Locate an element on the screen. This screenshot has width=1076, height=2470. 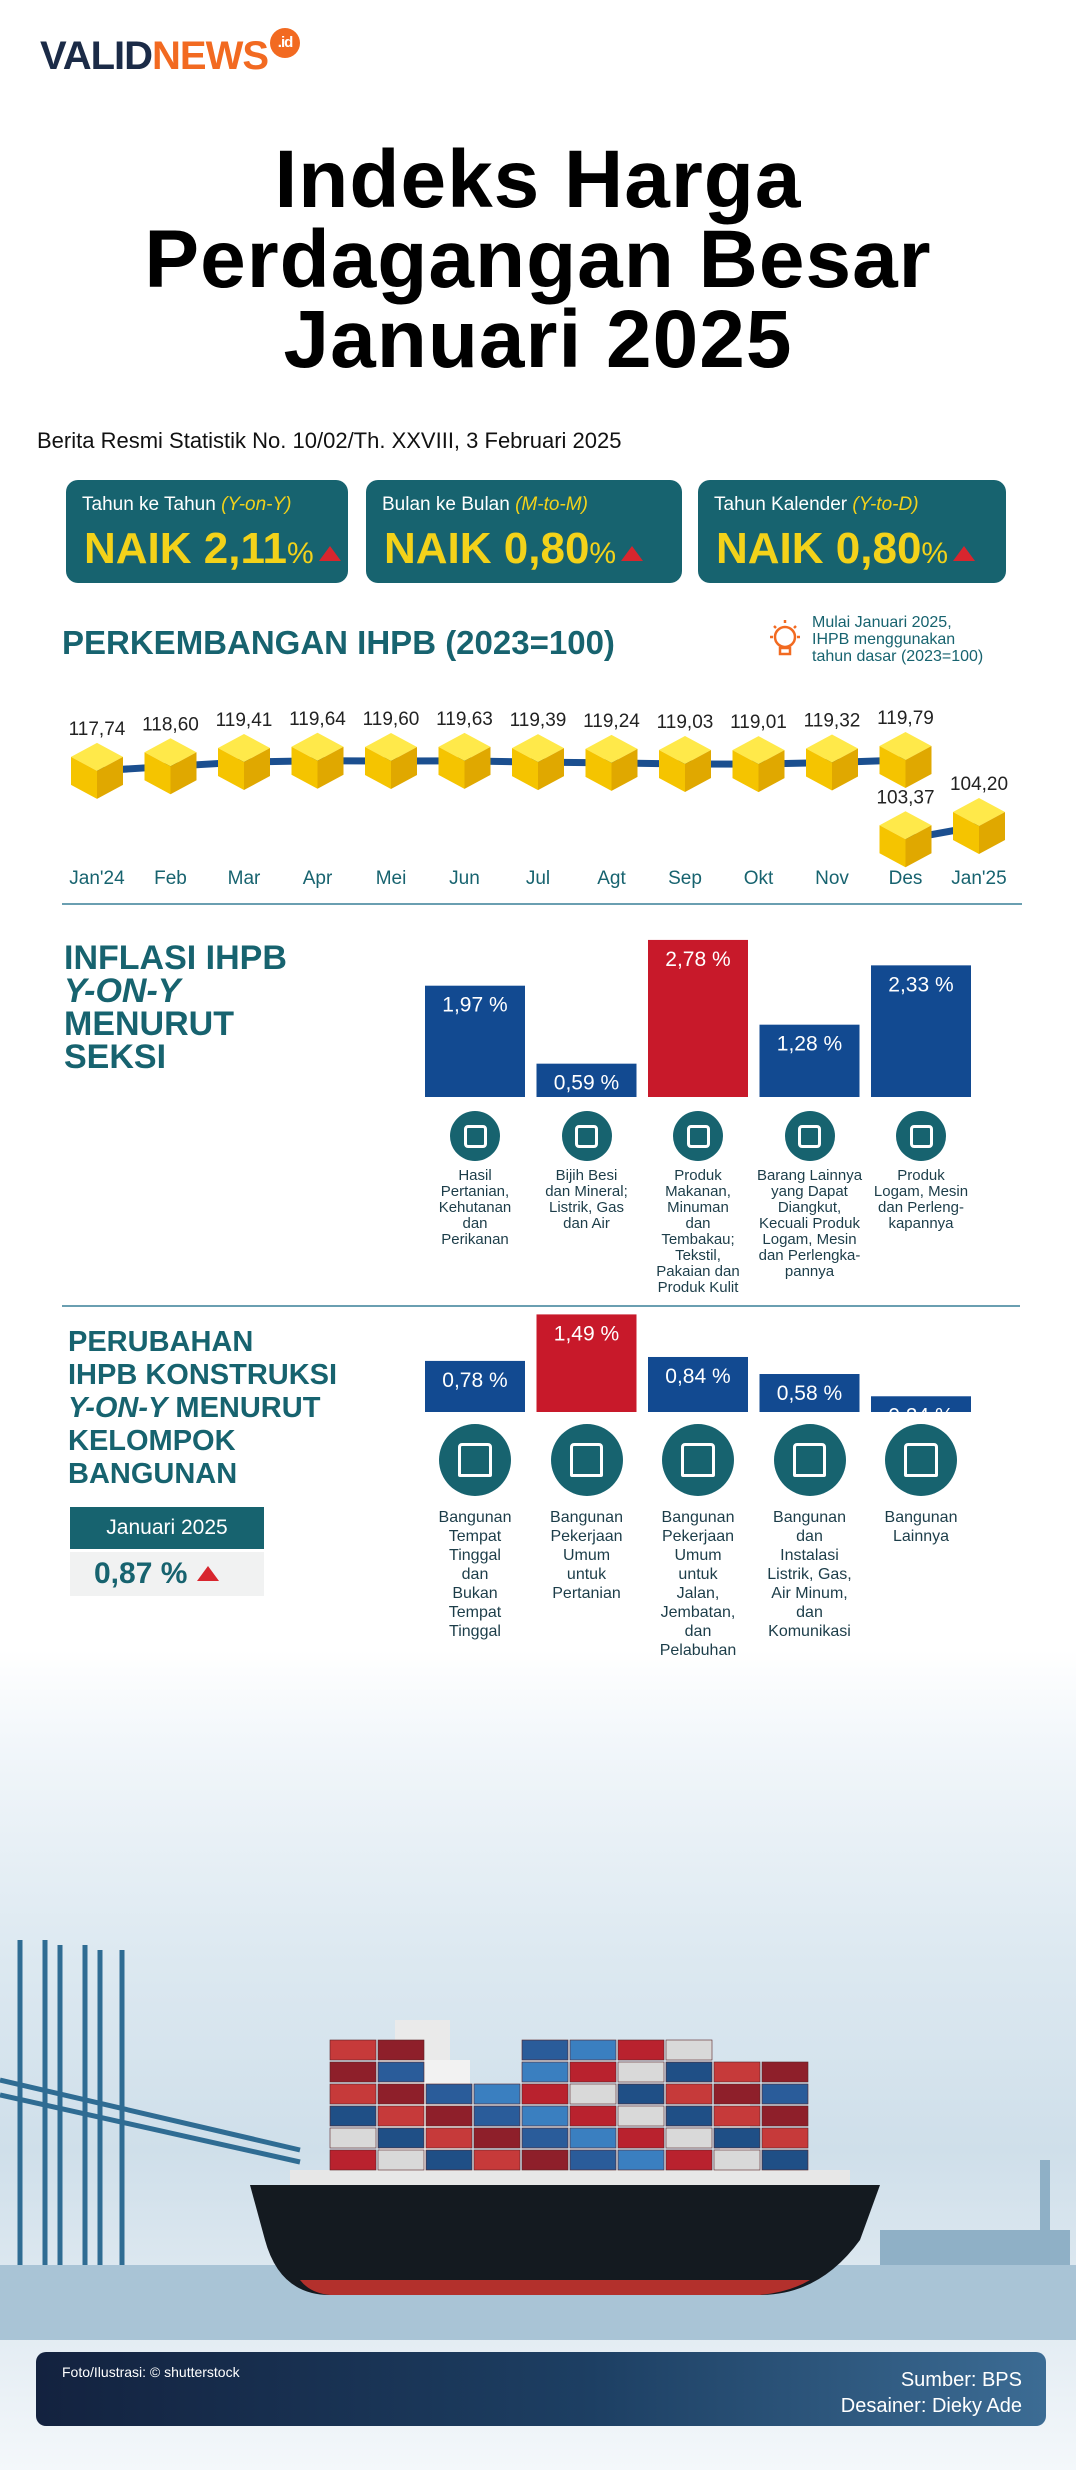
data-label: 119,63 is located at coordinates (464, 719).